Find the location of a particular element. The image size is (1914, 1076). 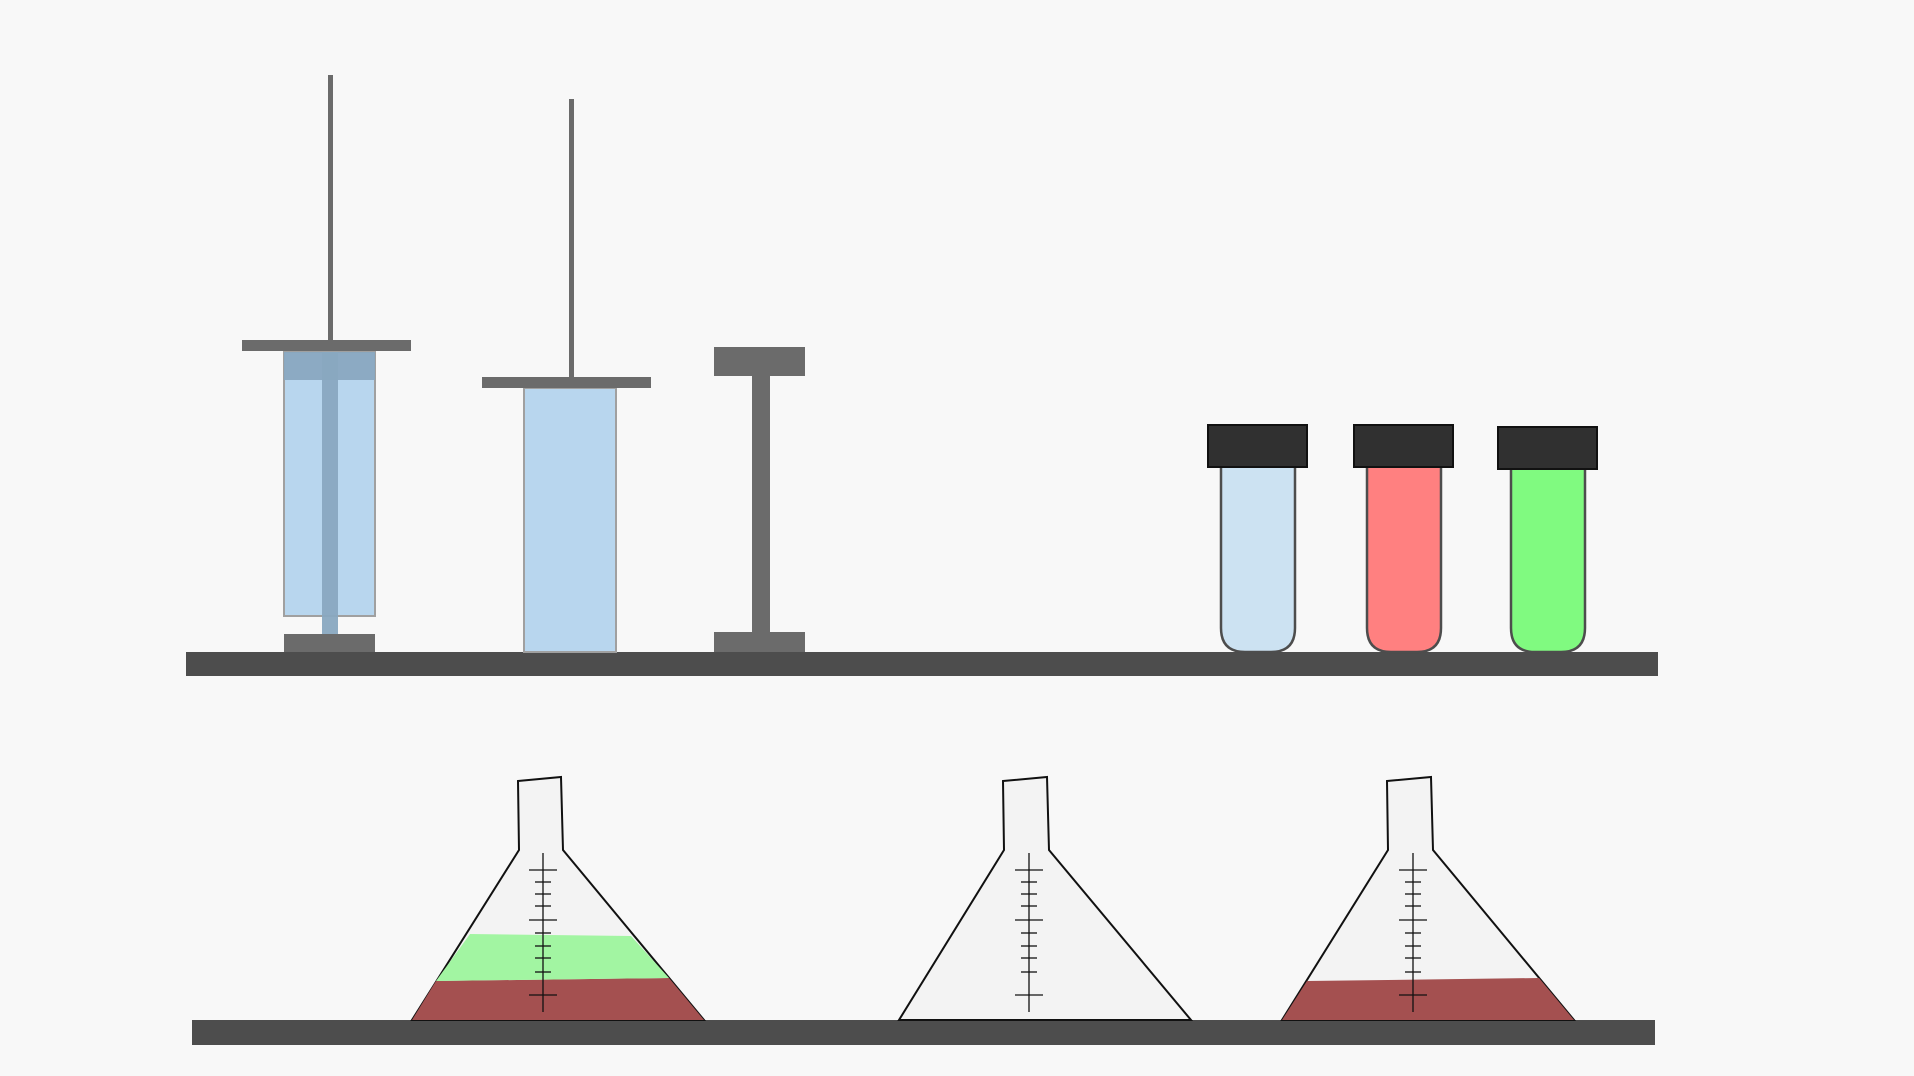

syringe-1-base is located at coordinates (329, 643).